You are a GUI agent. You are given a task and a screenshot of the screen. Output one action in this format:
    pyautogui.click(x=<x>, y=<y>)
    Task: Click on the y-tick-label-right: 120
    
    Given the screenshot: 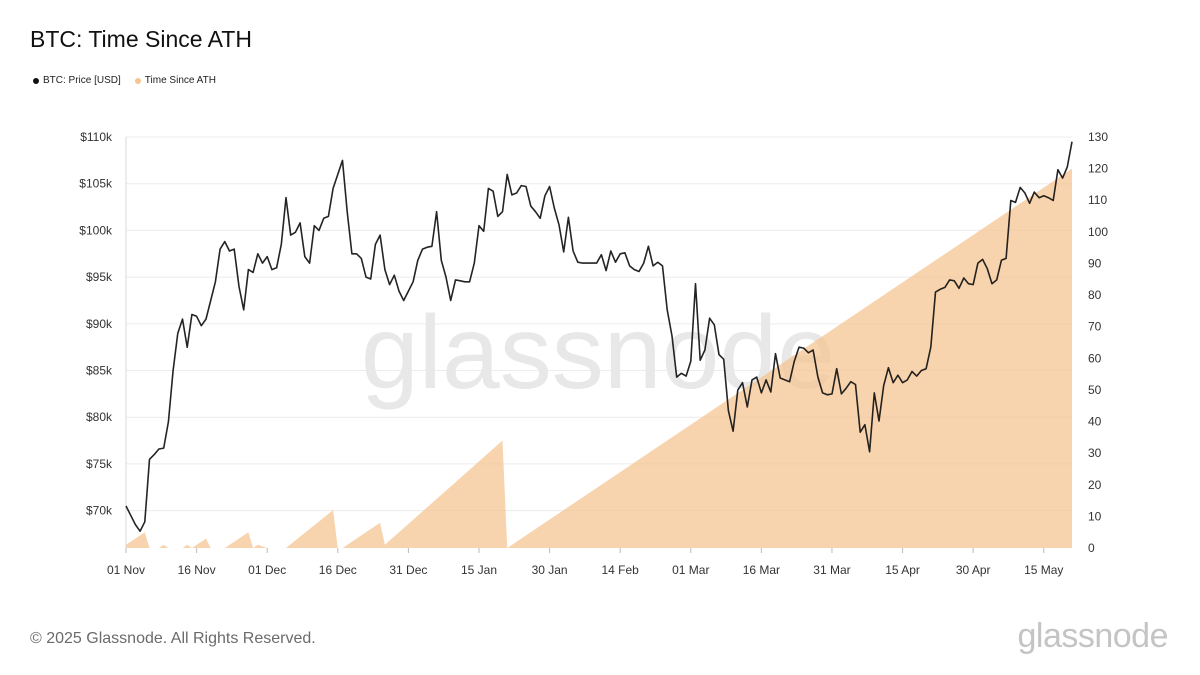 What is the action you would take?
    pyautogui.click(x=1098, y=169)
    